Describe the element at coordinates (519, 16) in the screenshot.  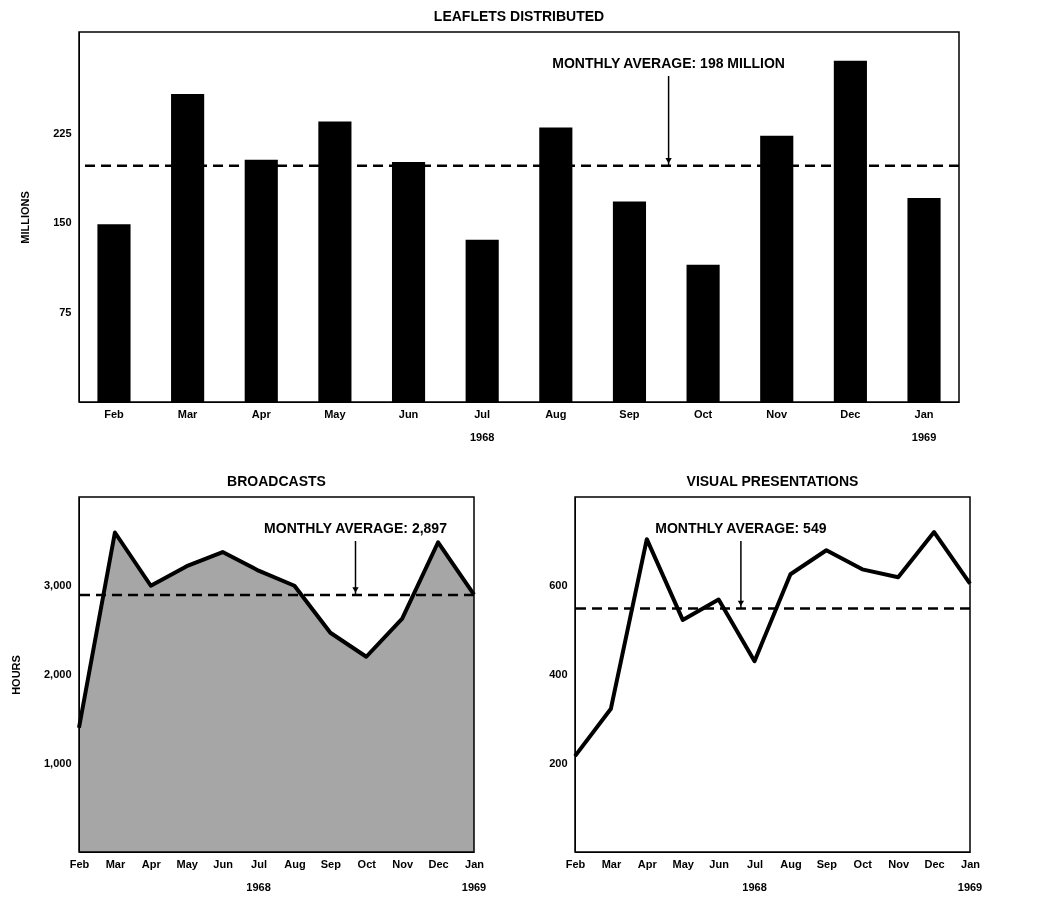
I see `chart-title: LEAFLETS DISTRIBUTED` at that location.